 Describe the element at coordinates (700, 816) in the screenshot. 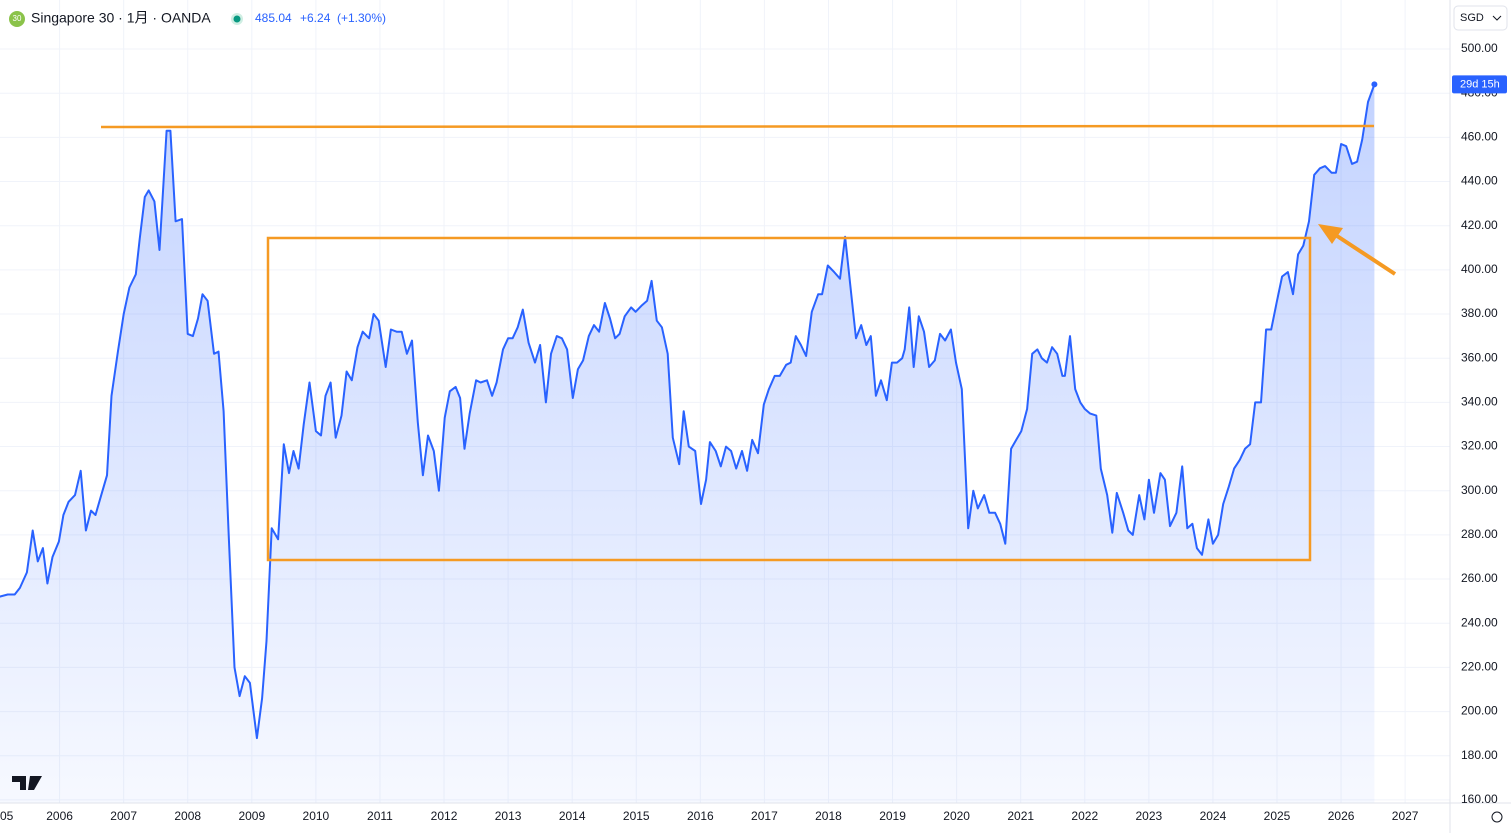

I see `x-tick-label: 2016` at that location.